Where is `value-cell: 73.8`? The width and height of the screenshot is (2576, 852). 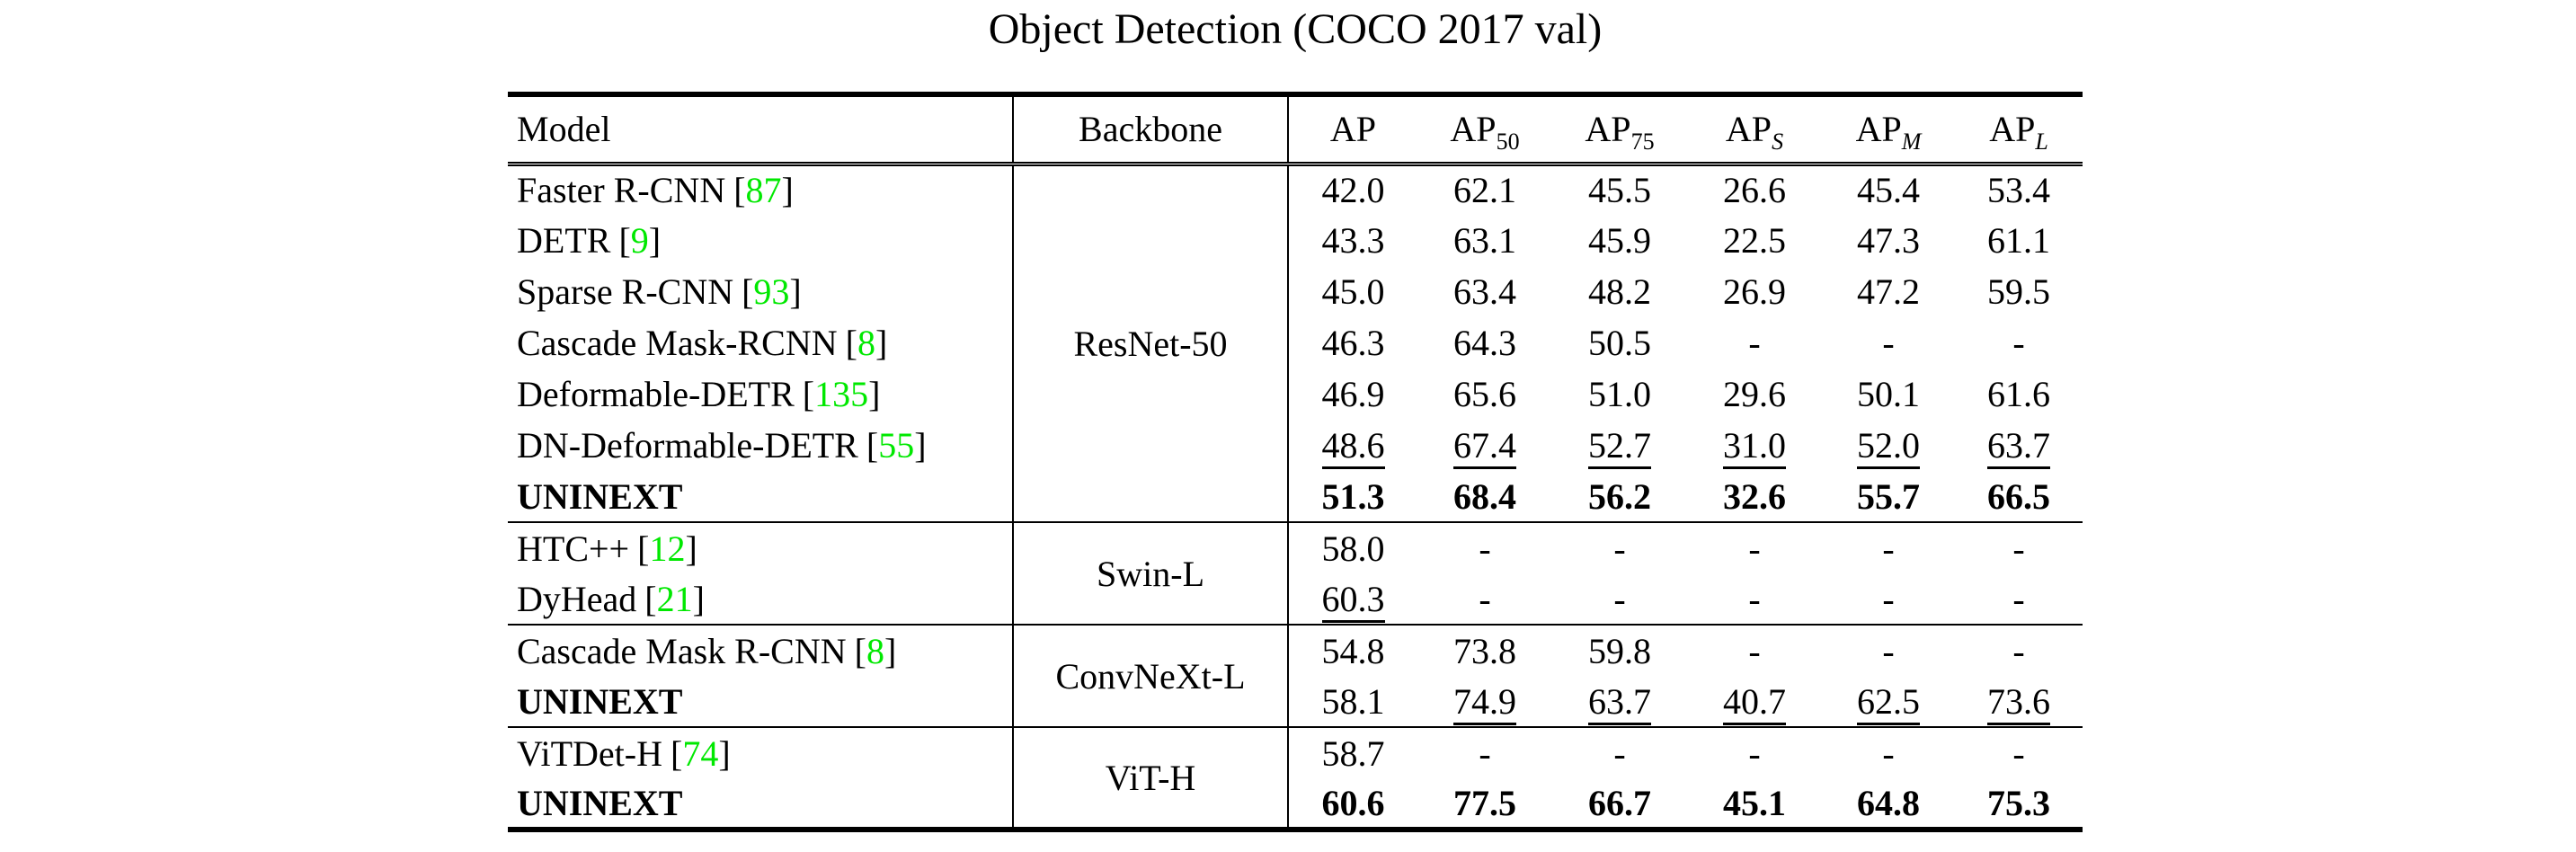 value-cell: 73.8 is located at coordinates (1484, 650).